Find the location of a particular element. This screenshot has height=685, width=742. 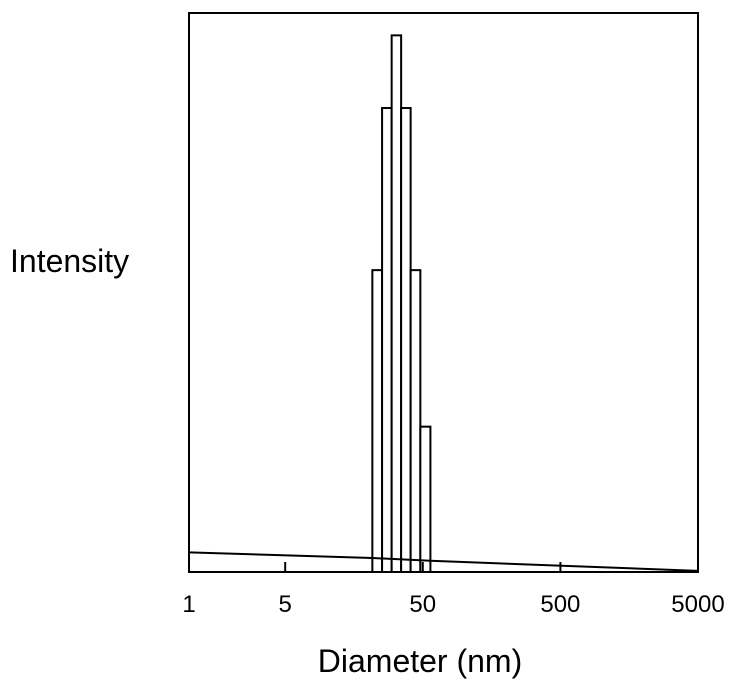

histogram-bars is located at coordinates (401, 304).